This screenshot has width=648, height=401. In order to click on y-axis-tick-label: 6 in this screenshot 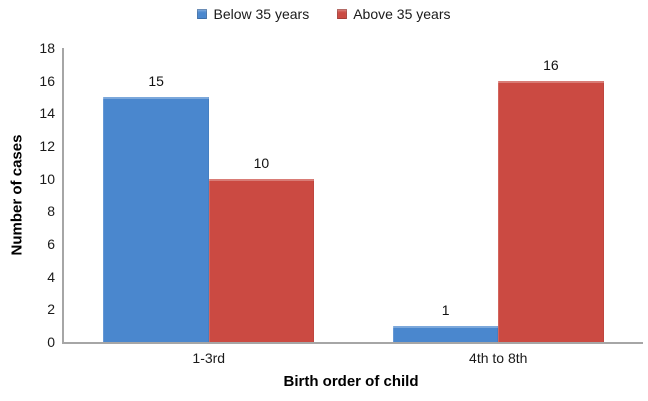, I will do `click(51, 244)`.